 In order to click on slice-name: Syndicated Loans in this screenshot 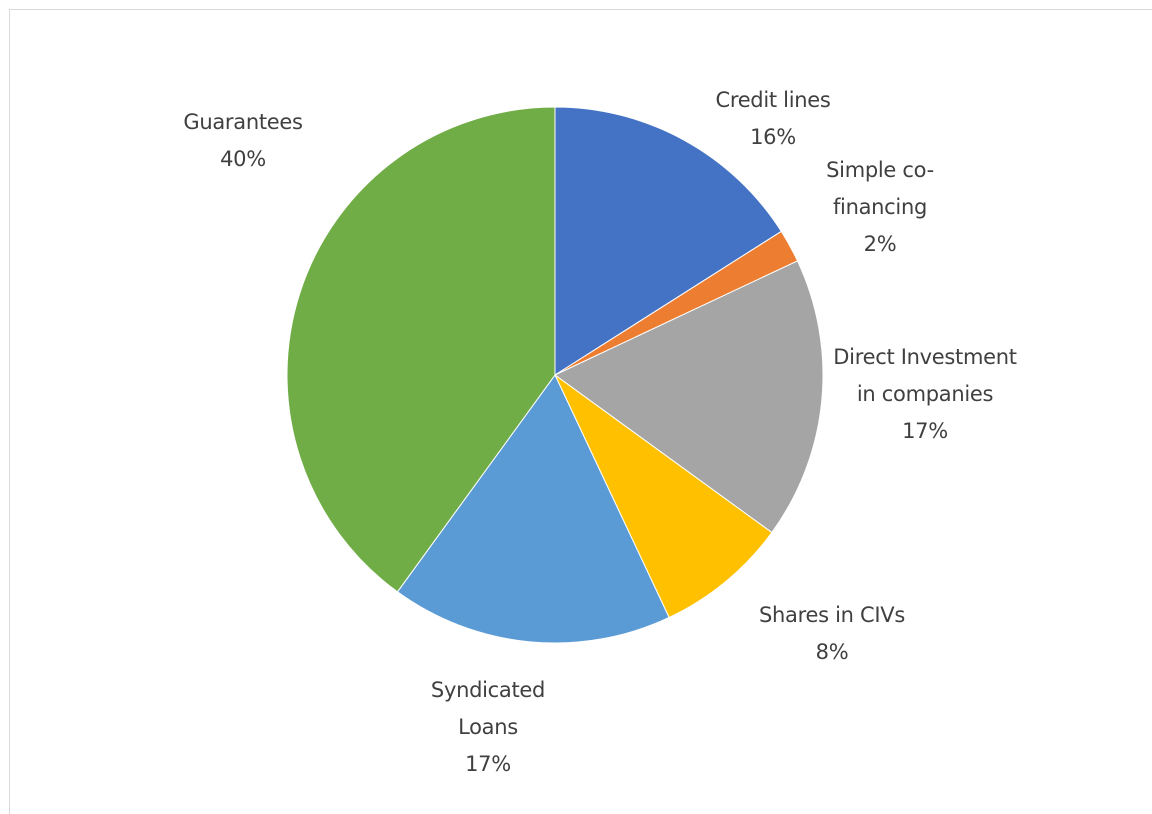, I will do `click(488, 708)`.